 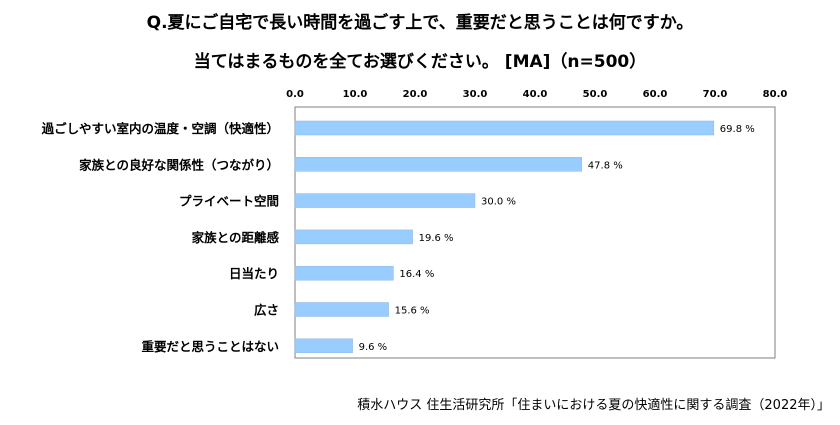 I want to click on chart-title-line1: Q.夏にご自宅で長い時間を過ごす上で、重要だと思うことは何ですか。, so click(x=420, y=23).